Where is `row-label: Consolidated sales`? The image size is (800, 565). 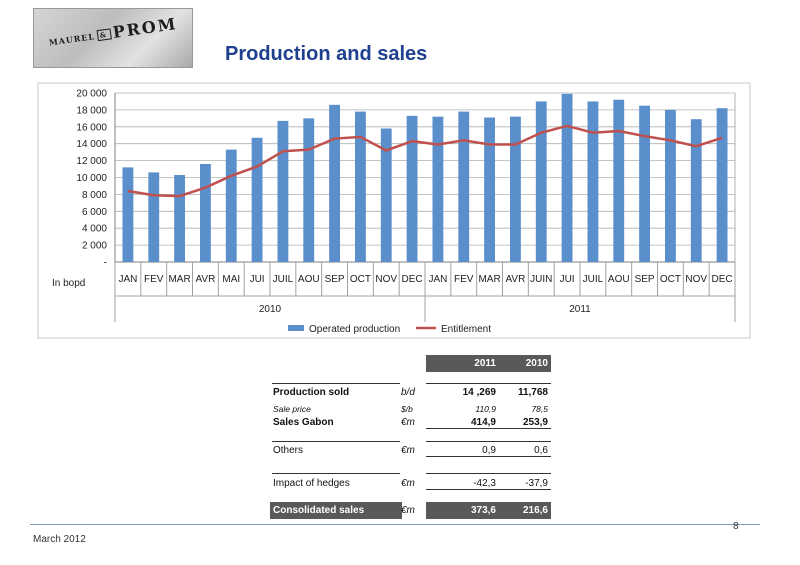 row-label: Consolidated sales is located at coordinates (319, 510).